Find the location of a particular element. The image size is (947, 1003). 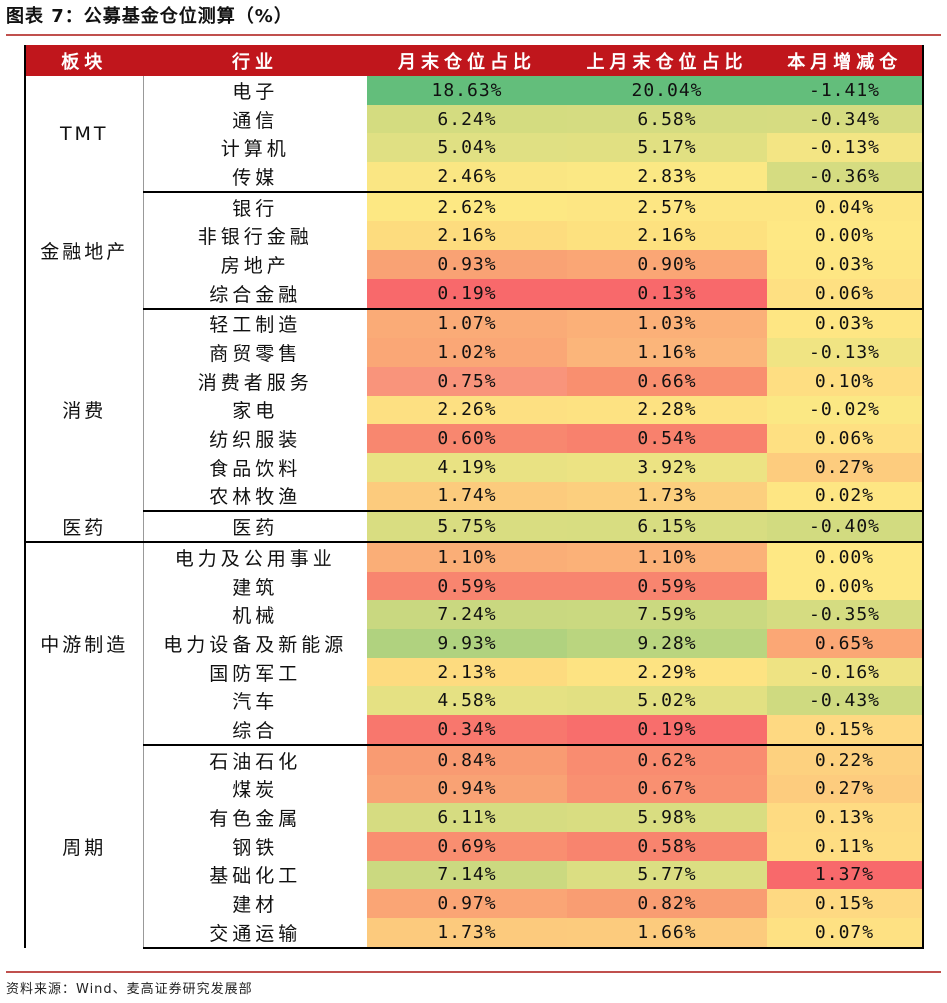

current-position-cell: 0.94% is located at coordinates (467, 789).